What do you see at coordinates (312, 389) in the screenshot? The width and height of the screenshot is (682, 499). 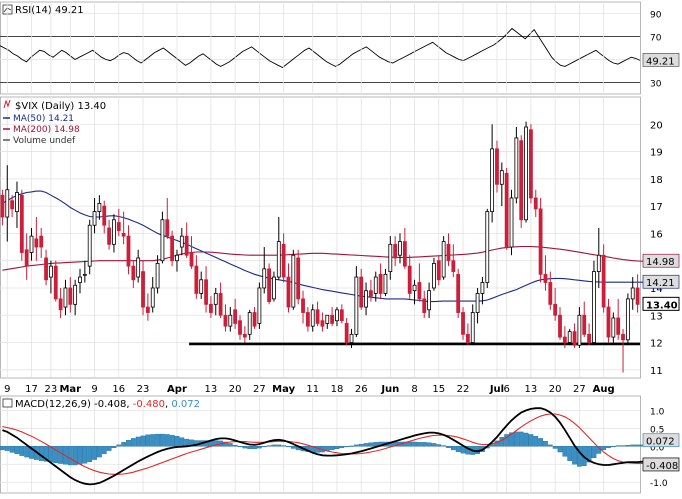 I see `date-tick-label: 11` at bounding box center [312, 389].